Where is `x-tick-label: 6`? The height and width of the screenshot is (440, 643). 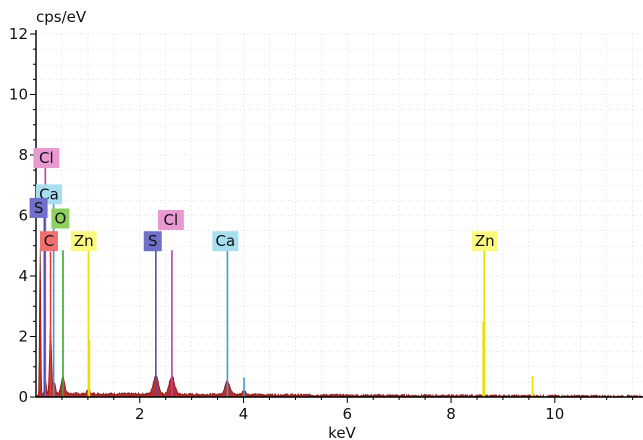 x-tick-label: 6 is located at coordinates (348, 414).